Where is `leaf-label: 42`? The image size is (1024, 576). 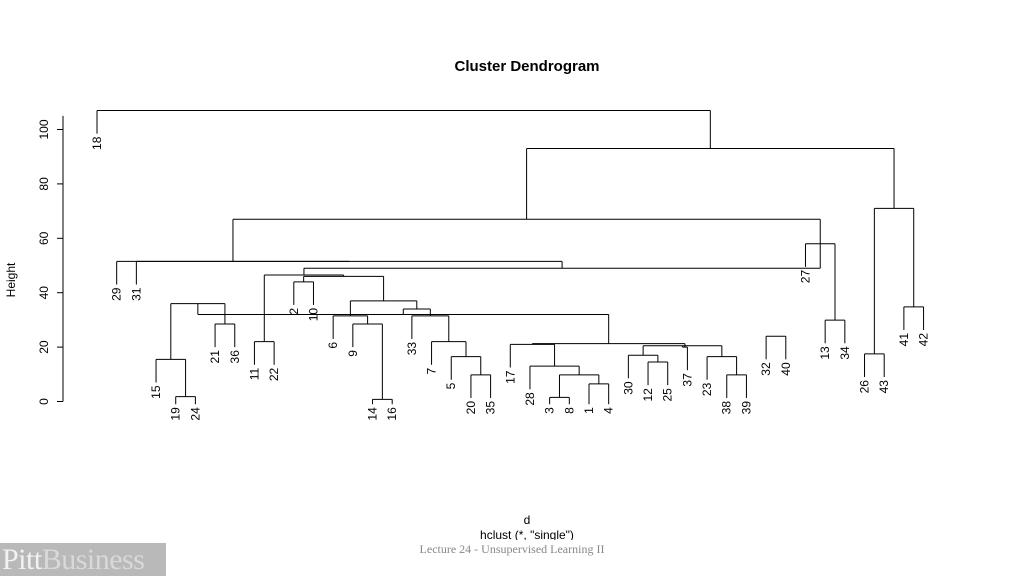 leaf-label: 42 is located at coordinates (924, 340).